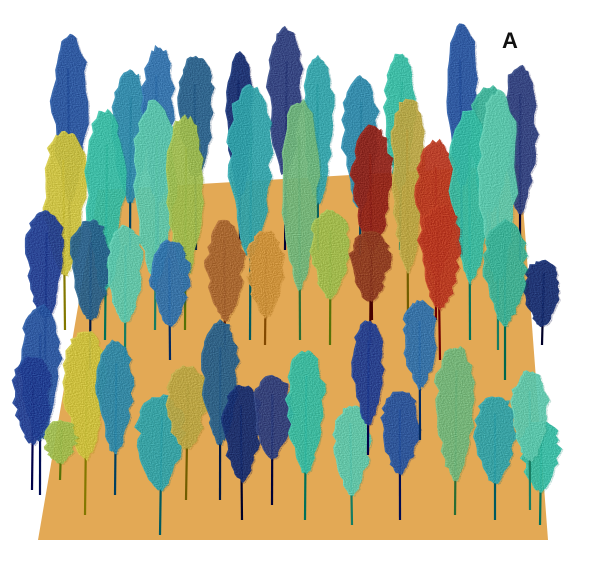 Image resolution: width=589 pixels, height=570 pixels. Describe the element at coordinates (45, 265) in the screenshot. I see `tree-crown-shadow` at that location.